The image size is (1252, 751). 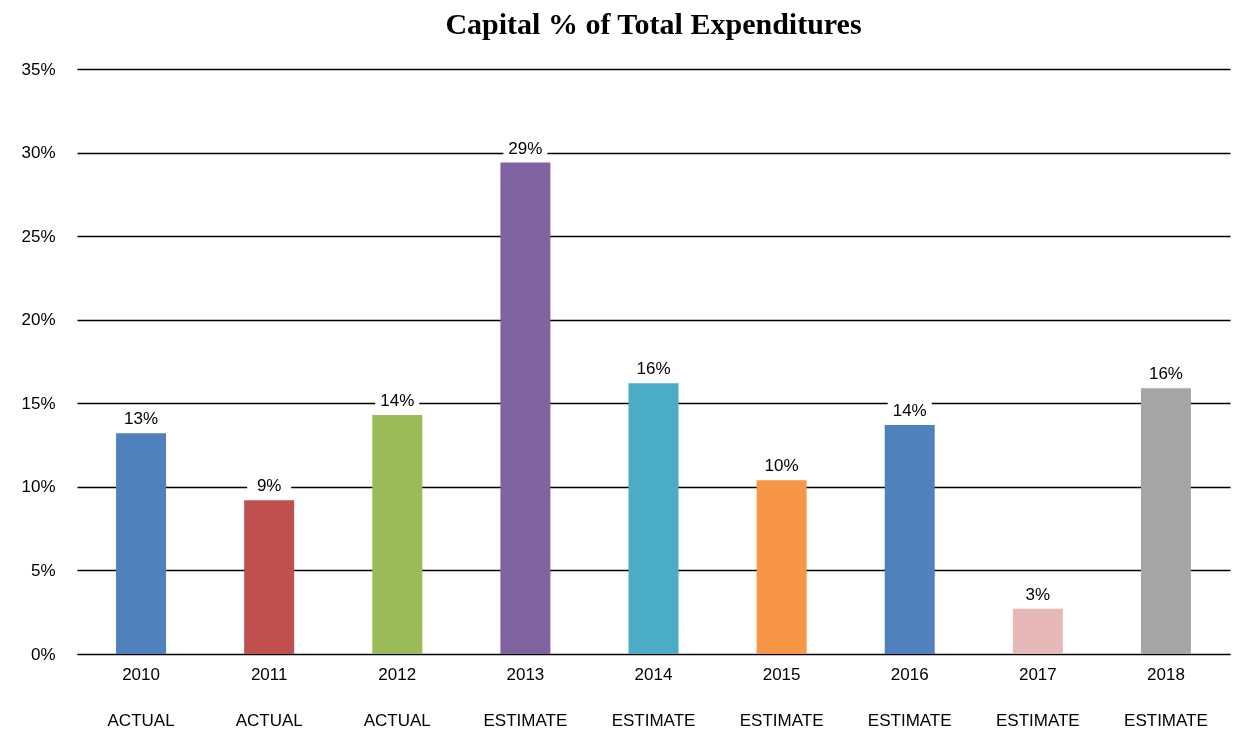 I want to click on y-tick-label: 20%, so click(x=38, y=320).